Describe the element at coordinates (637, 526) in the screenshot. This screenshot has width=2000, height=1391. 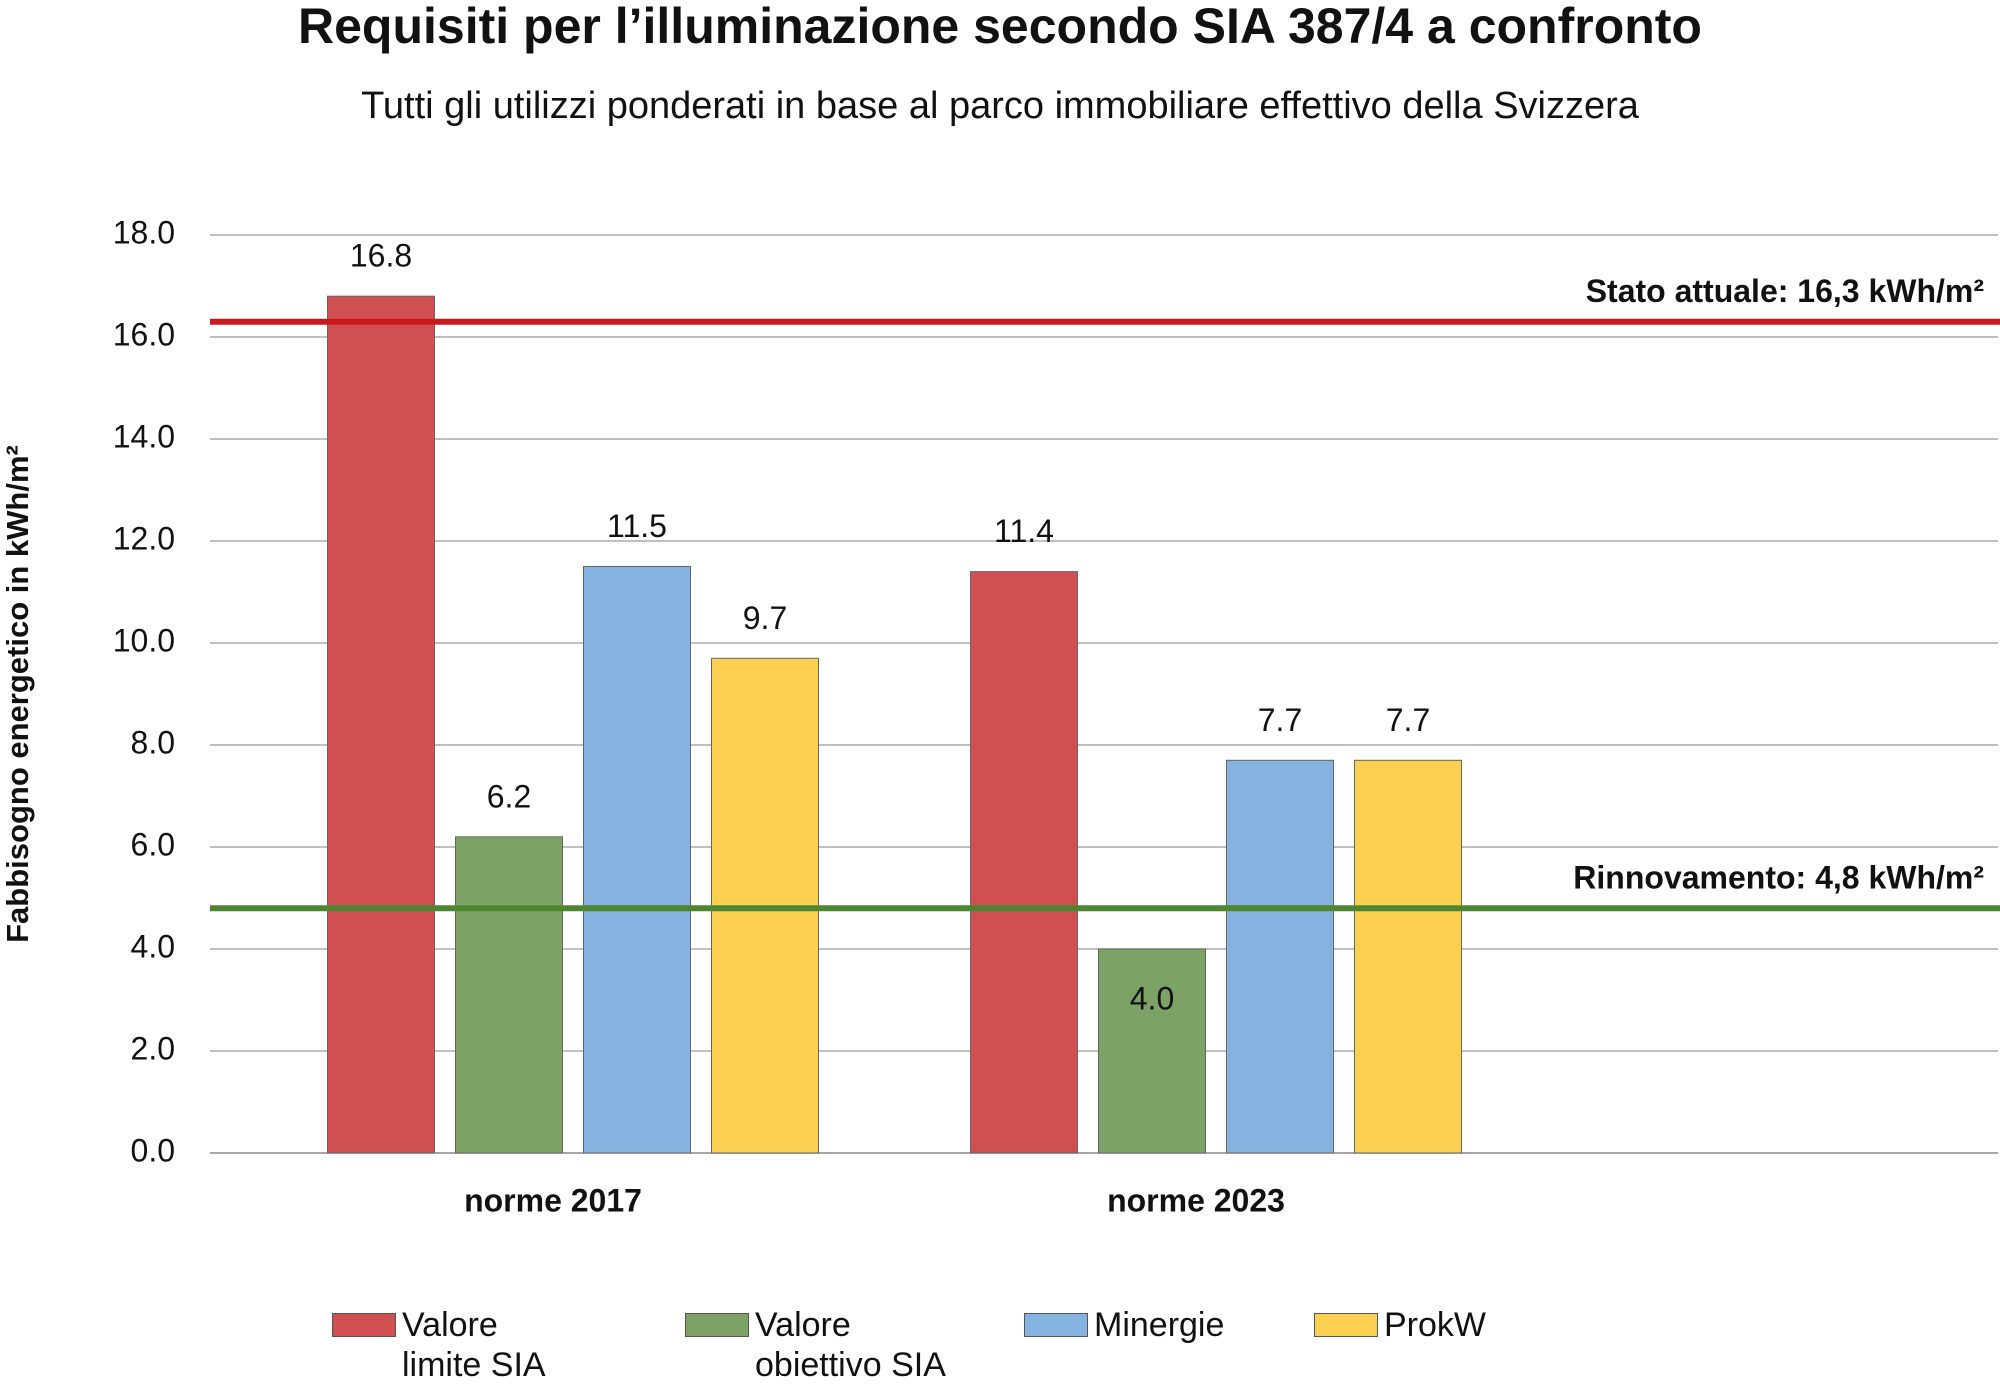
I see `value-label: 11.5` at that location.